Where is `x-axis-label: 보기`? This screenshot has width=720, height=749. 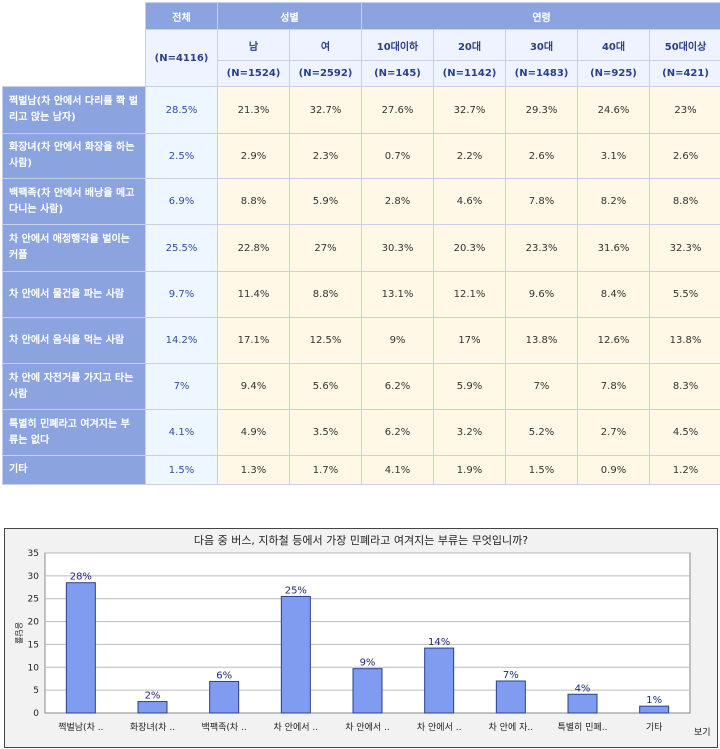
x-axis-label: 보기 is located at coordinates (702, 732).